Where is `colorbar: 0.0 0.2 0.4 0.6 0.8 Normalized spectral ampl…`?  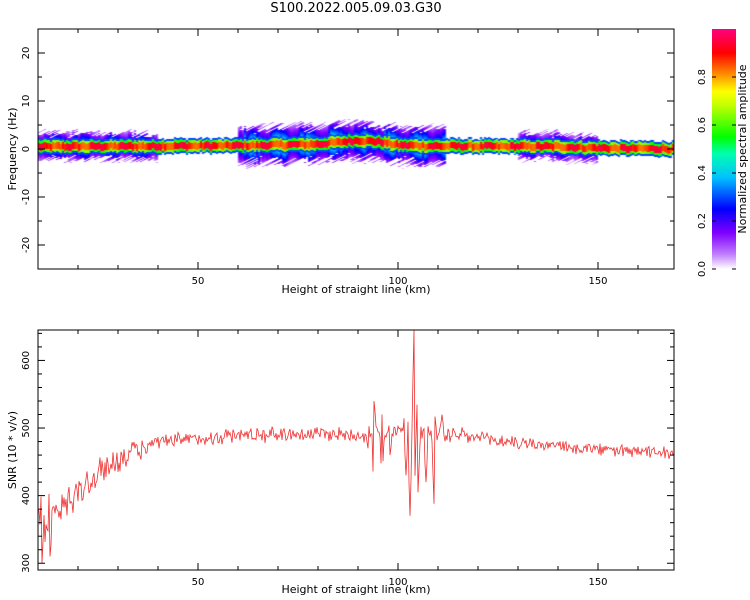
colorbar: 0.0 0.2 0.4 0.6 0.8 Normalized spectral ampl… is located at coordinates (723, 153).